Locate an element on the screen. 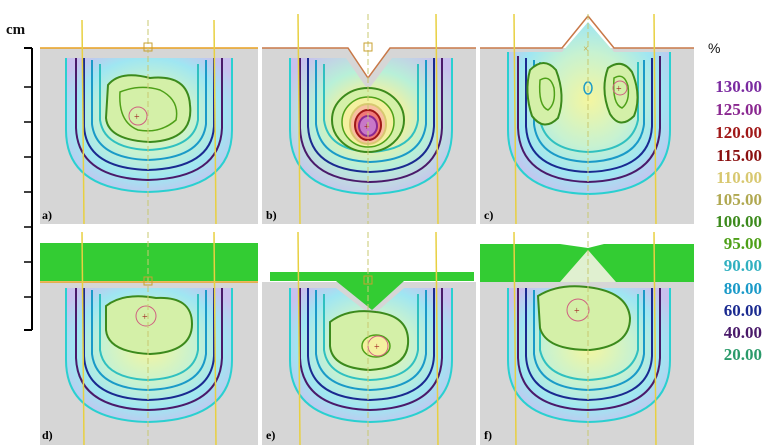 The width and height of the screenshot is (762, 445). panel-label-c: c) is located at coordinates (489, 215).